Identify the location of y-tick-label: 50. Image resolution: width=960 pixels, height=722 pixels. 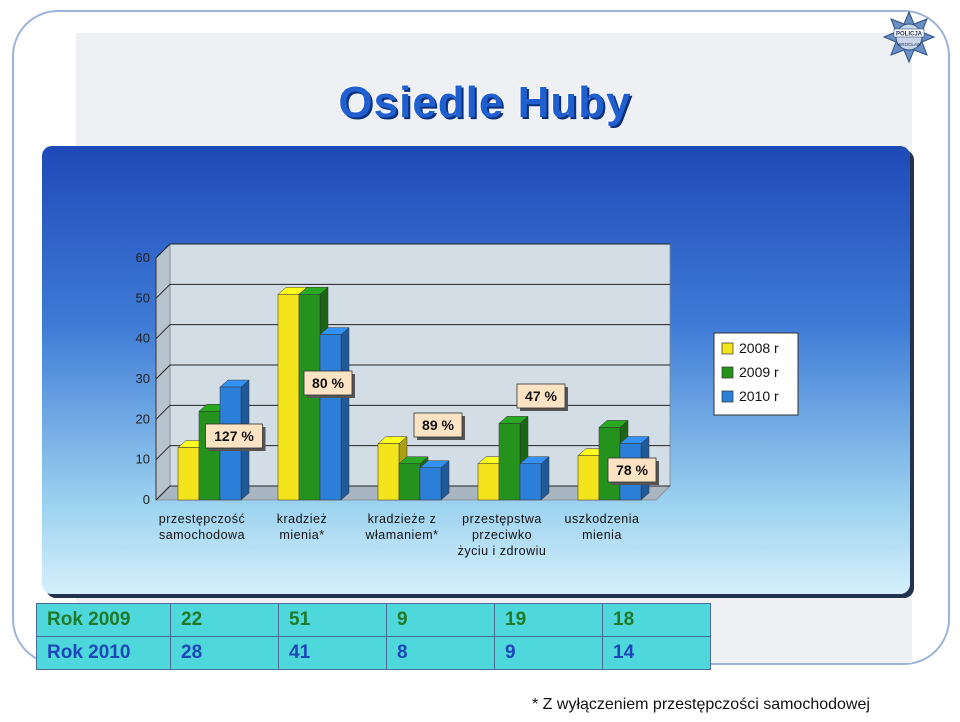
(143, 297).